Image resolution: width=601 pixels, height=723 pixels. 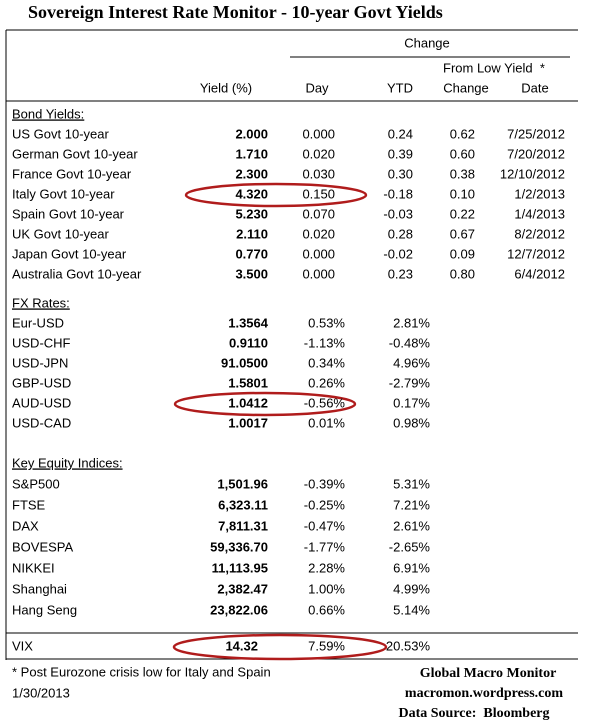 What do you see at coordinates (318, 153) in the screenshot?
I see `cell: 0.020` at bounding box center [318, 153].